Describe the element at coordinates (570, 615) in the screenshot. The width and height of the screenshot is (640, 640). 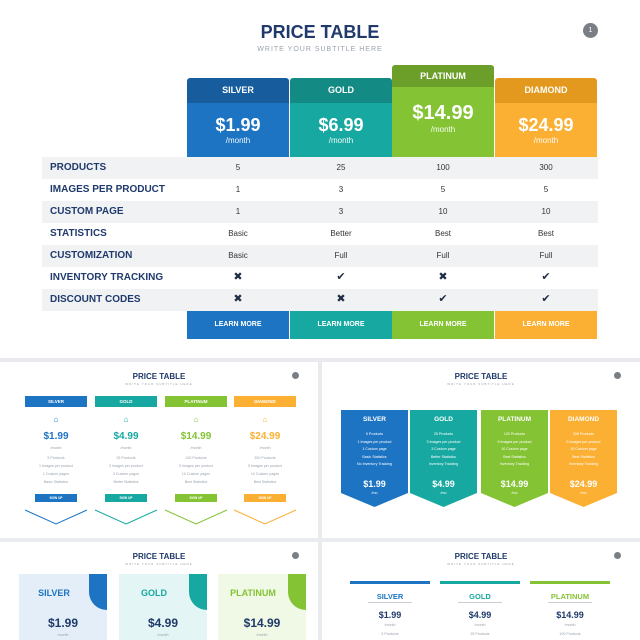
I see `thumb5-plan-price: $14.99` at that location.